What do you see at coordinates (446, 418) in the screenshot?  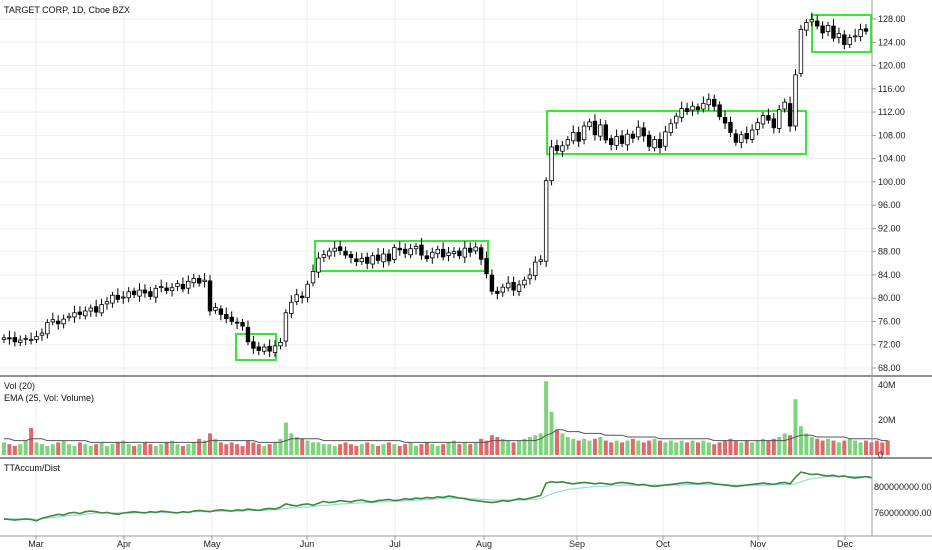 I see `volume-bars` at bounding box center [446, 418].